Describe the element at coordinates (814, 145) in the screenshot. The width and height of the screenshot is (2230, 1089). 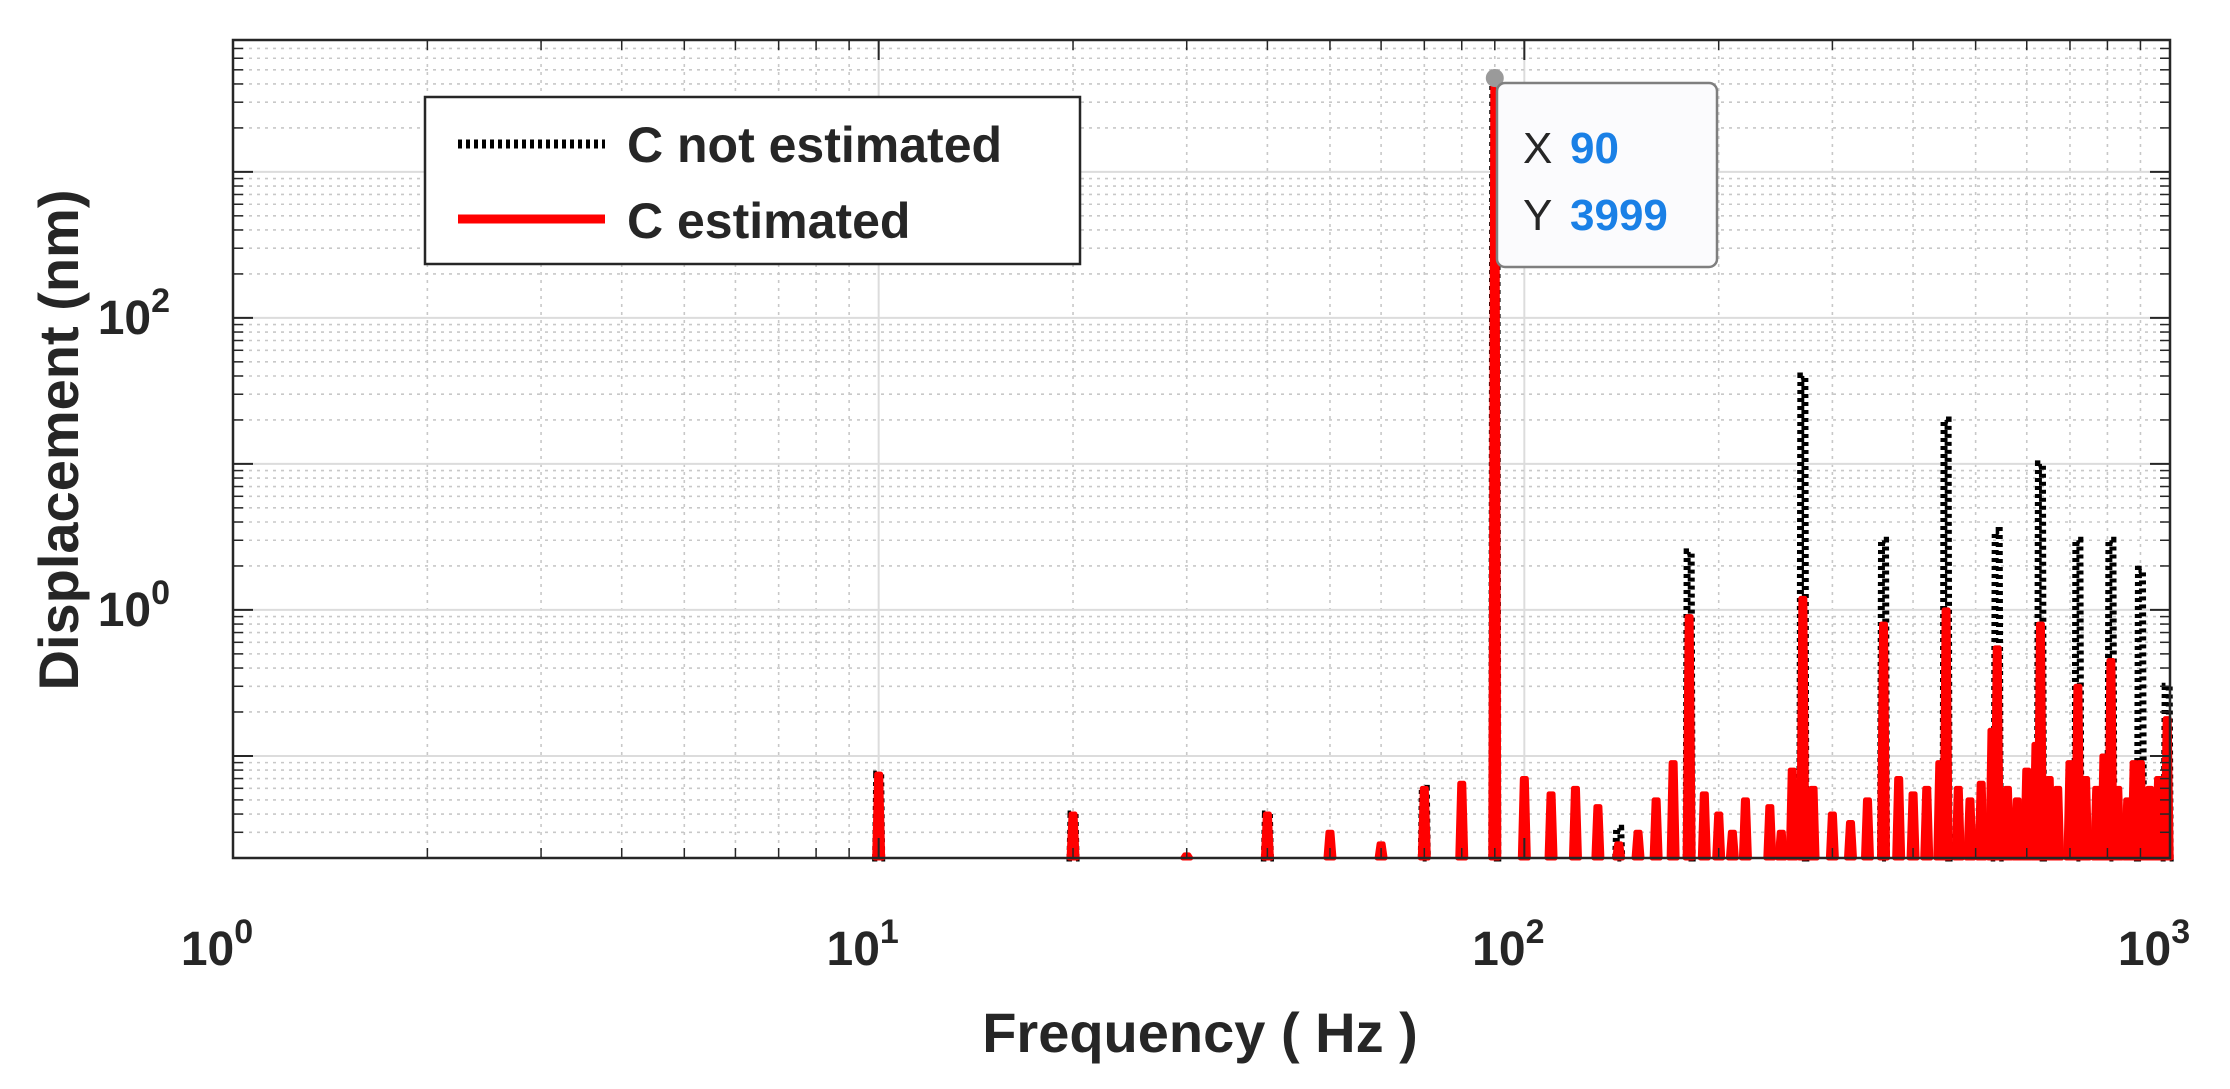
I see `legend-label-c-not-estimated: C not estimated` at that location.